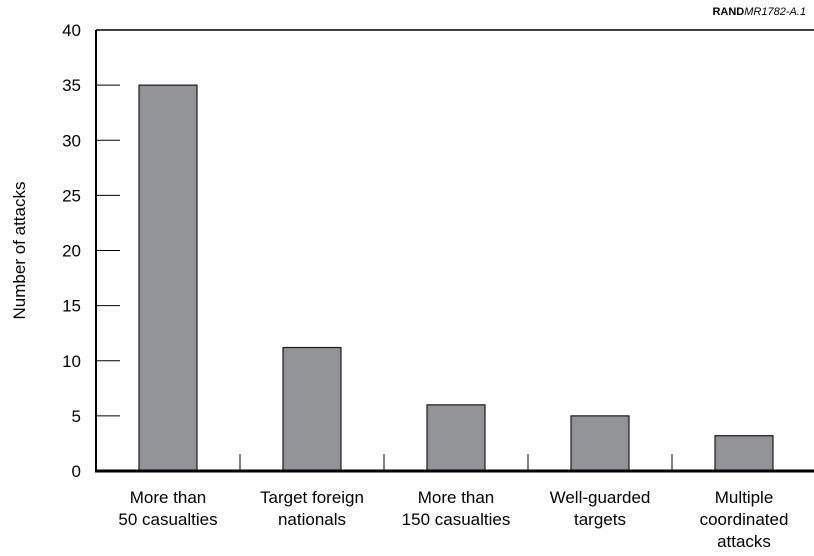 This screenshot has width=814, height=556. I want to click on x-category-label: More than 50 casualties, so click(167, 508).